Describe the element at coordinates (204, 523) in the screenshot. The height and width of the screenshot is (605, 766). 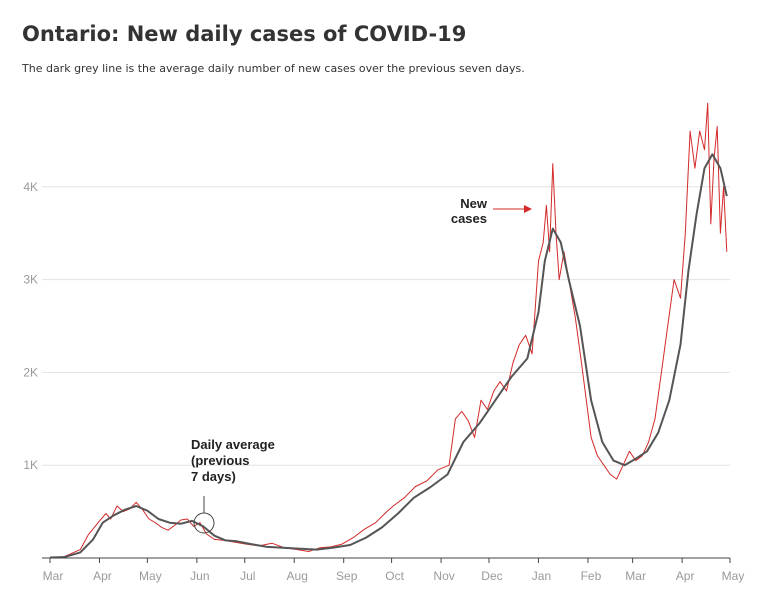
I see `daily-average-marker` at that location.